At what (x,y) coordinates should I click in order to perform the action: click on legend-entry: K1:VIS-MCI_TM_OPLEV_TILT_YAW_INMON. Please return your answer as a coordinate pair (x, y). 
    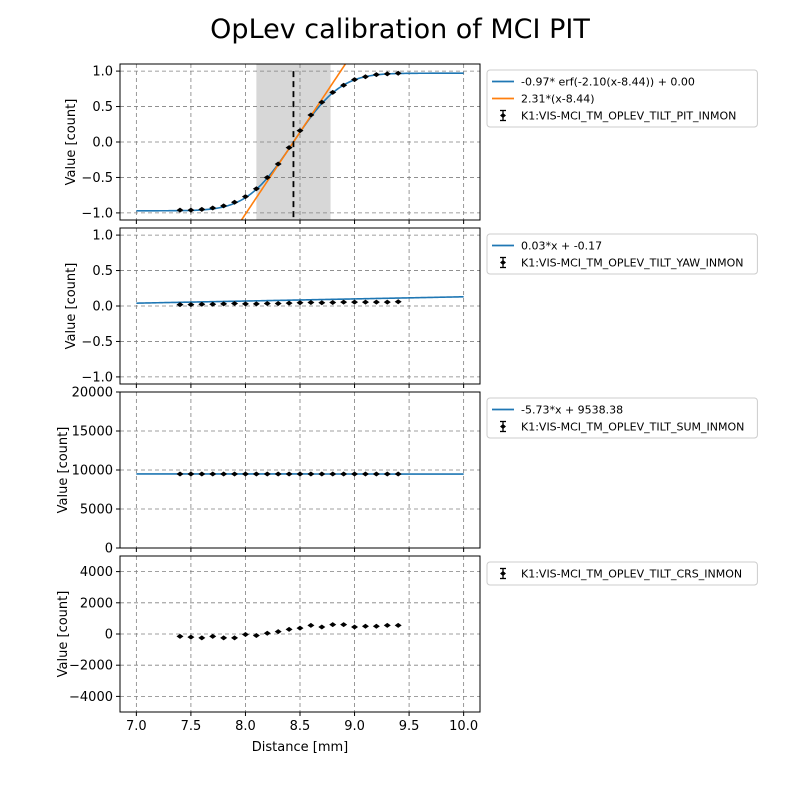
    Looking at the image, I should click on (632, 263).